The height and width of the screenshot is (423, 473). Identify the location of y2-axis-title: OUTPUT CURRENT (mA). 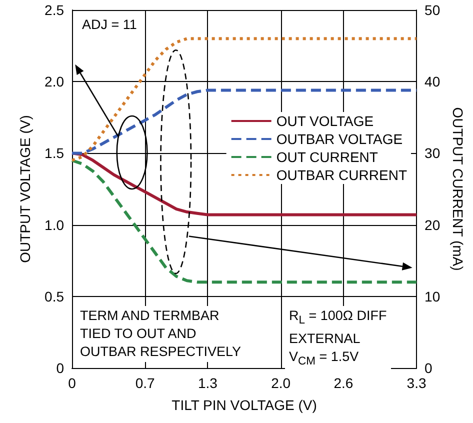
(458, 189).